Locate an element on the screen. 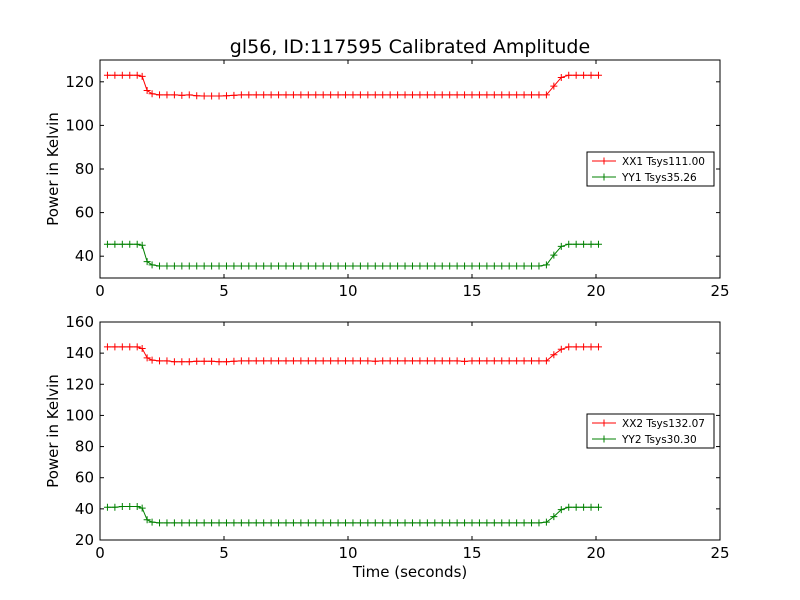 This screenshot has height=600, width=800. y-tick-label: 20 is located at coordinates (84, 540).